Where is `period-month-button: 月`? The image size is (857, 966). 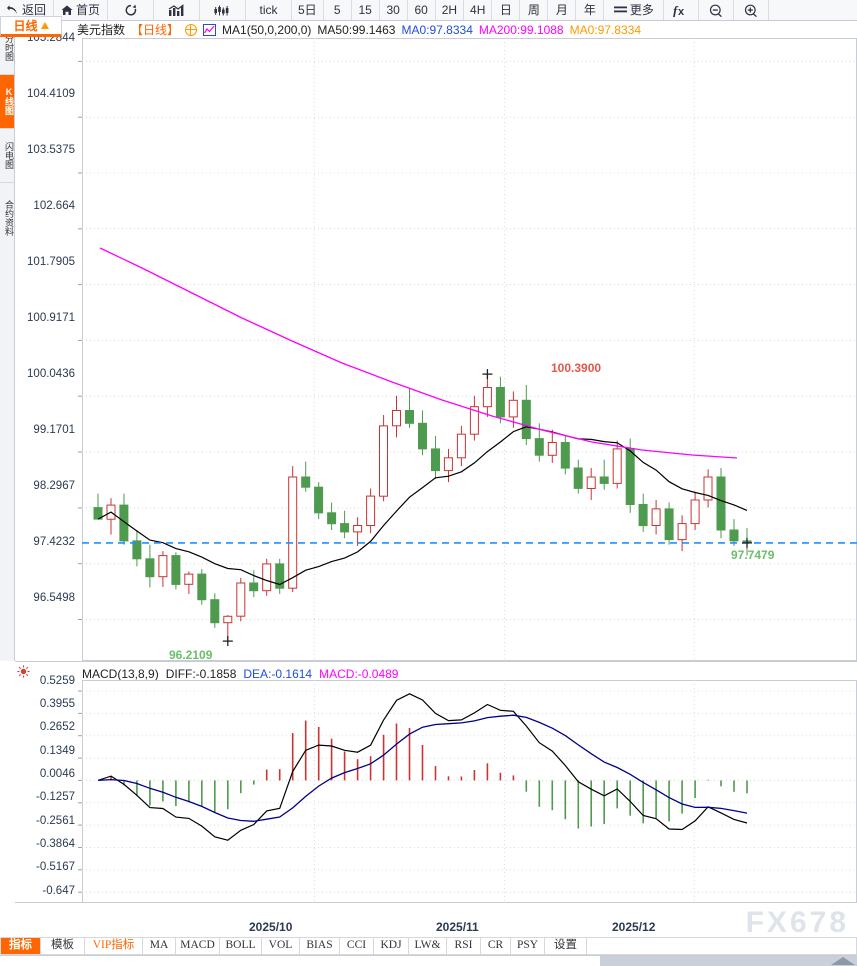
period-month-button: 月 is located at coordinates (562, 10).